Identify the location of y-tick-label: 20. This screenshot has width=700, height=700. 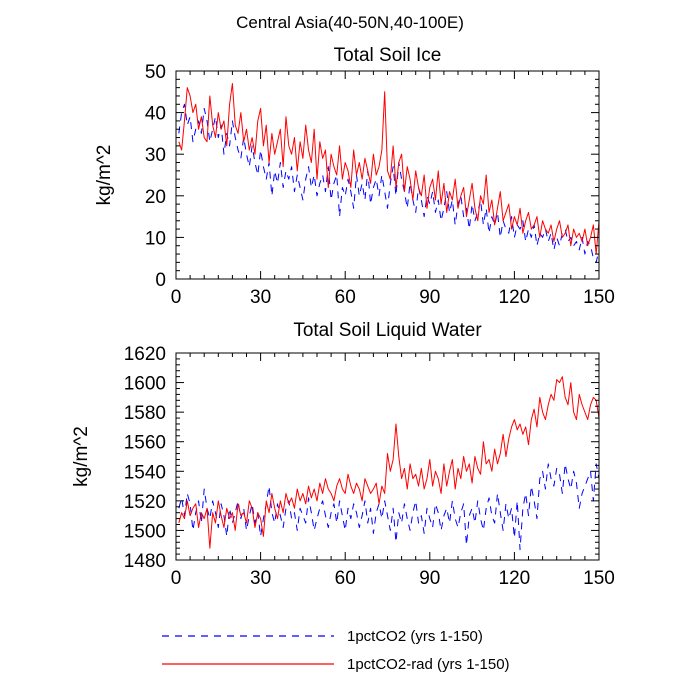
(155, 197).